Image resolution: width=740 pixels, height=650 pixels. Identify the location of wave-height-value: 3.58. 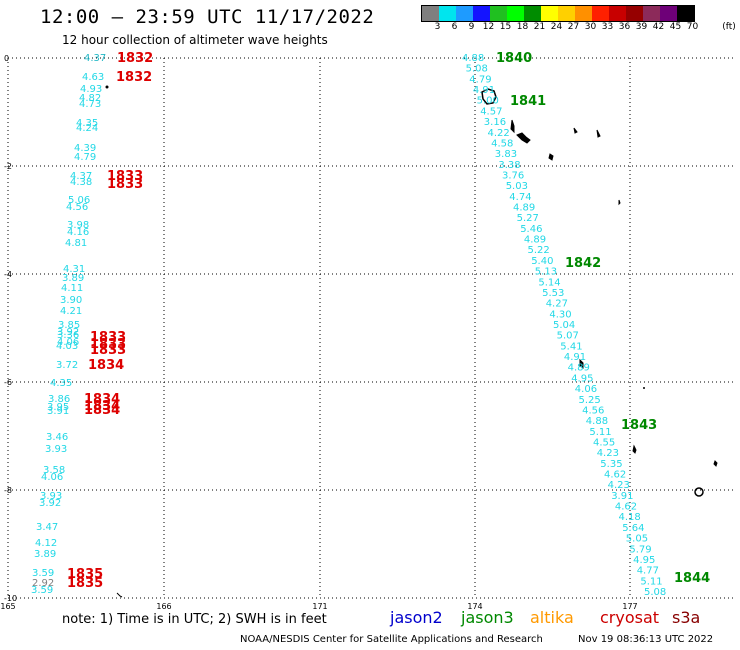
(54, 470).